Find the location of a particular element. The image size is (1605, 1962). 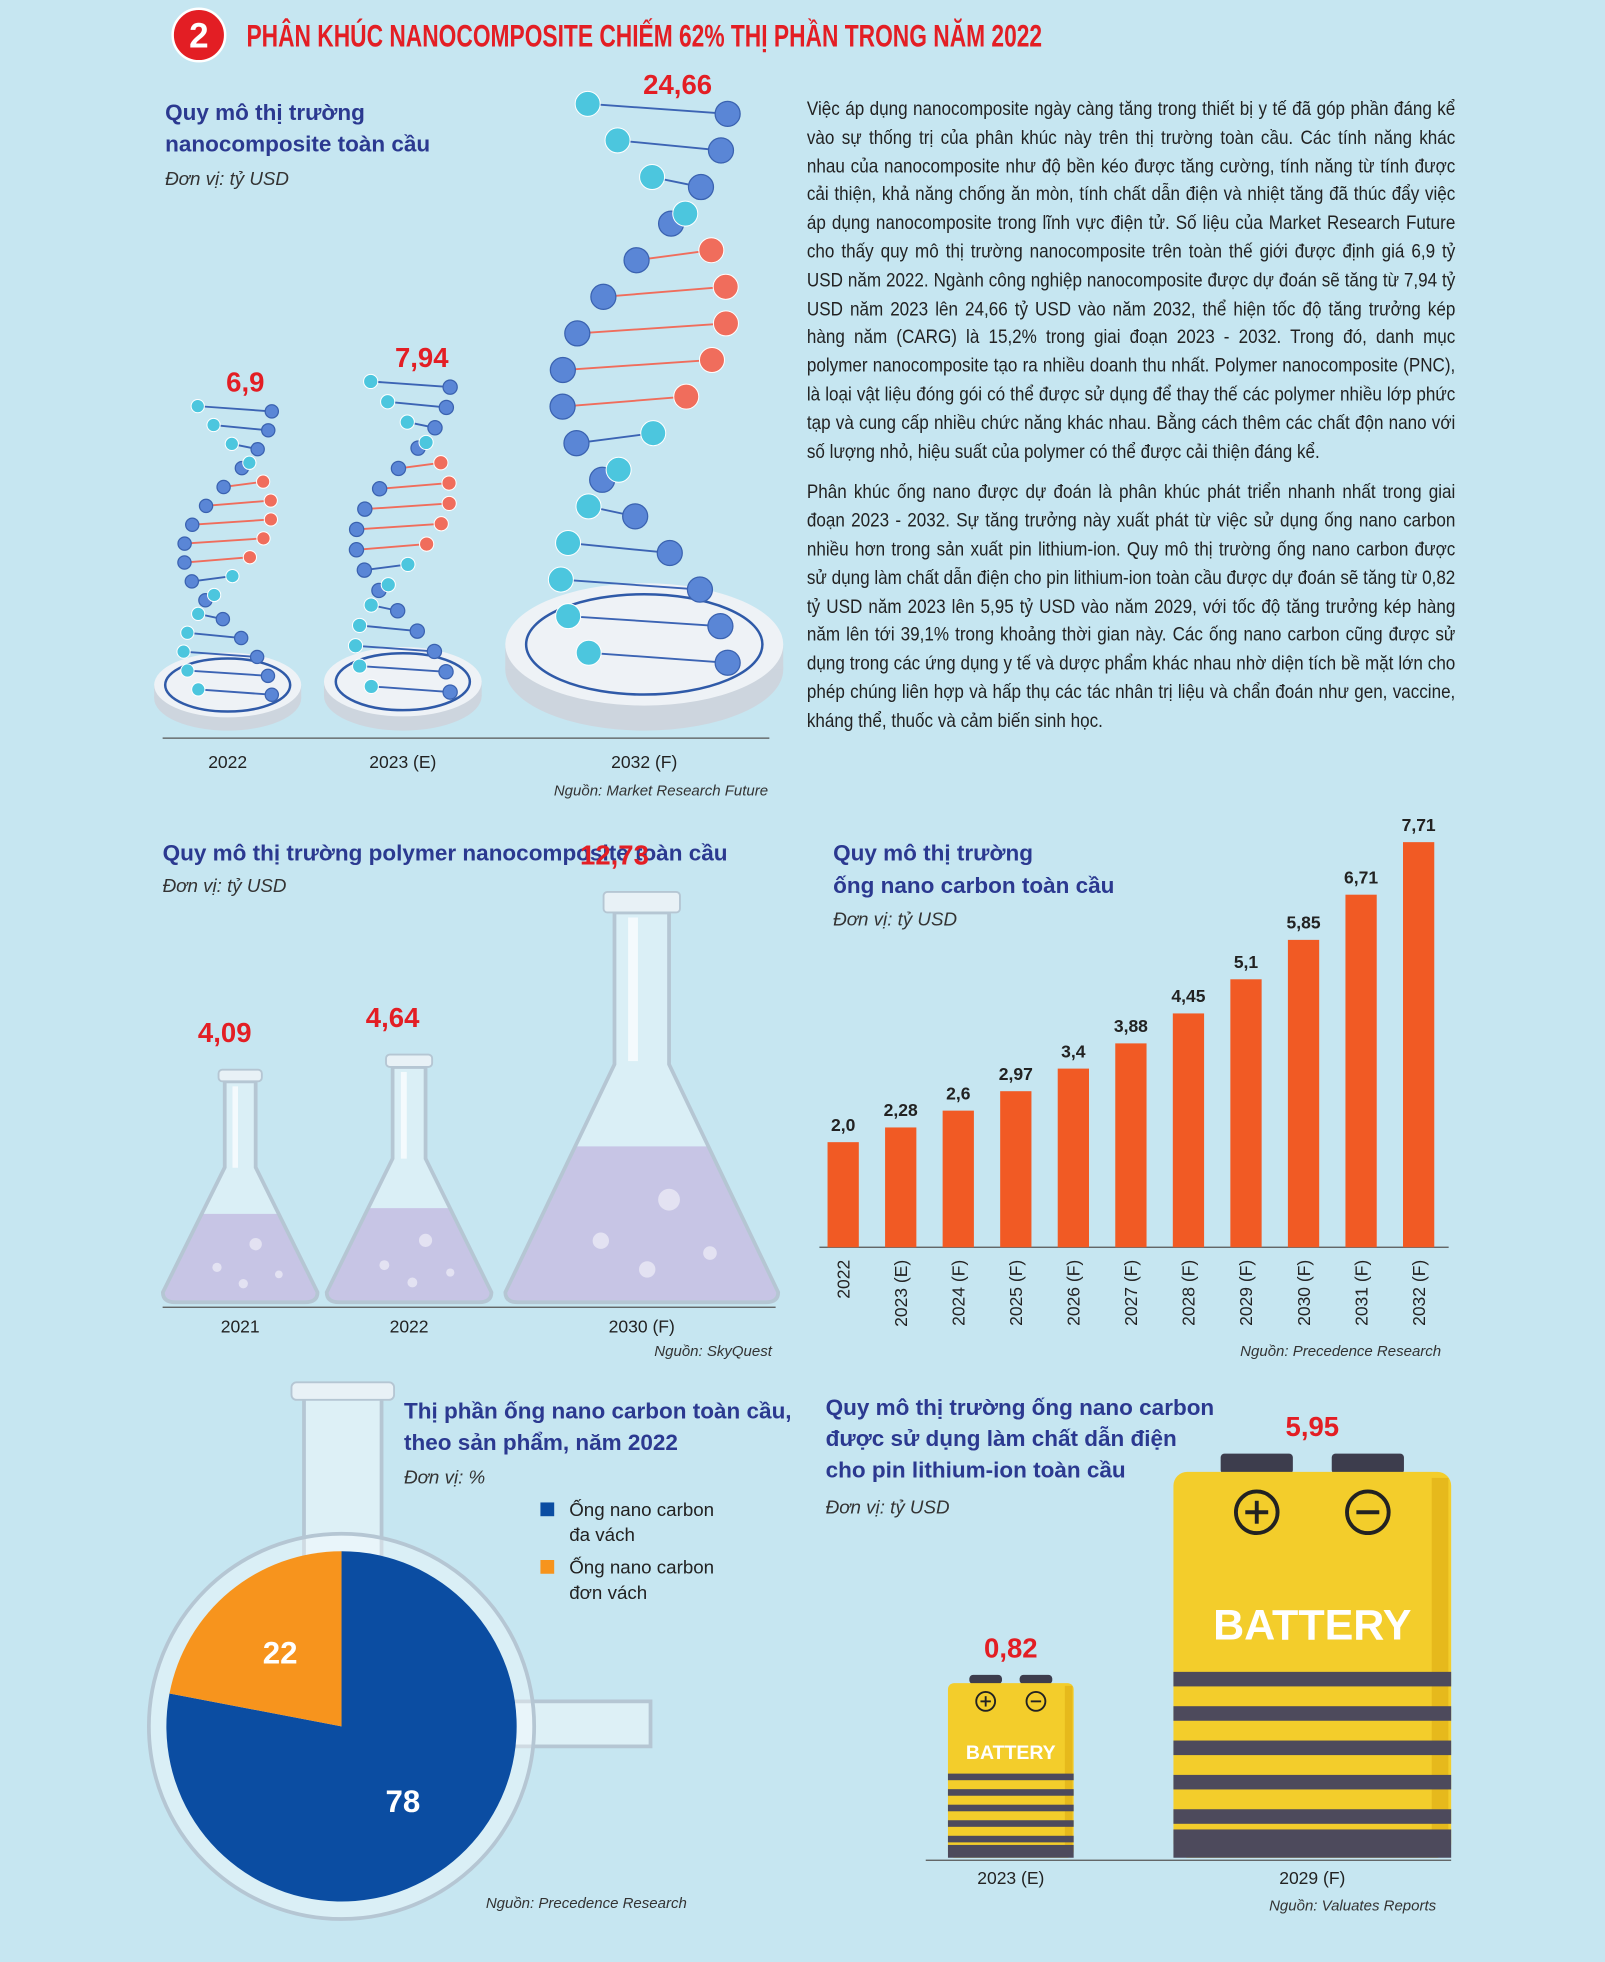

value-label: 5,1 is located at coordinates (1246, 962).